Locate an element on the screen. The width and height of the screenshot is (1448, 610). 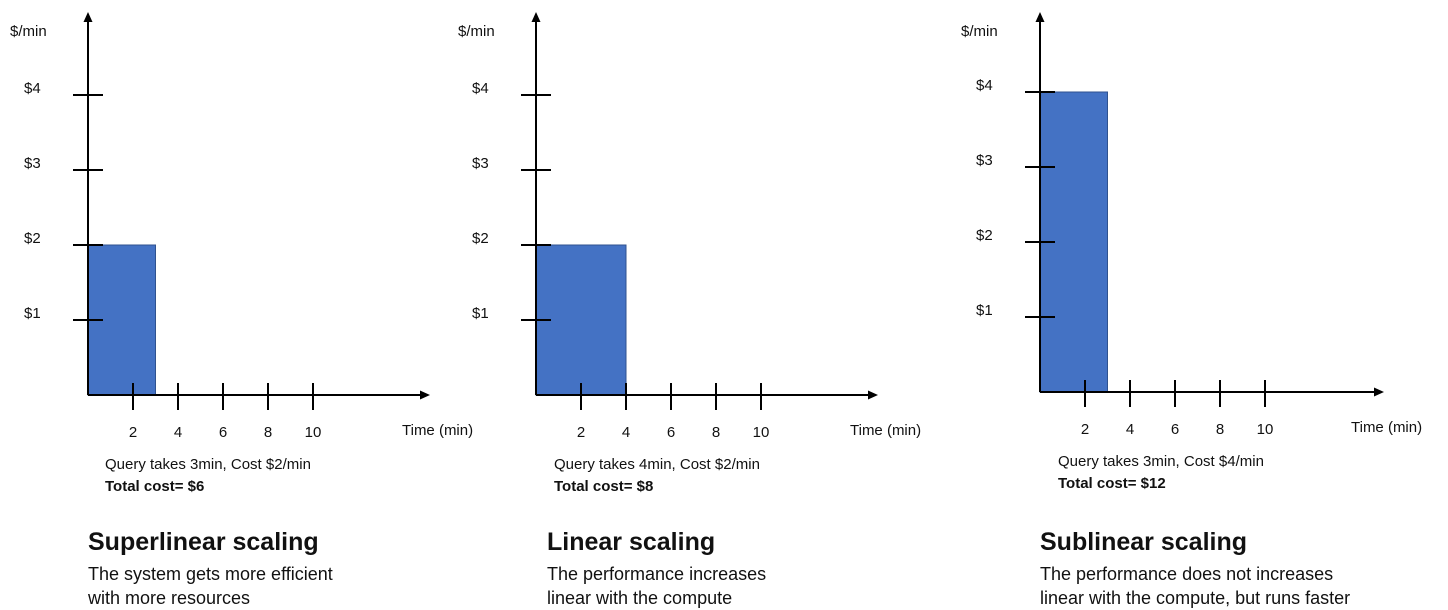
total-cost: Total cost= $6 is located at coordinates (155, 486).